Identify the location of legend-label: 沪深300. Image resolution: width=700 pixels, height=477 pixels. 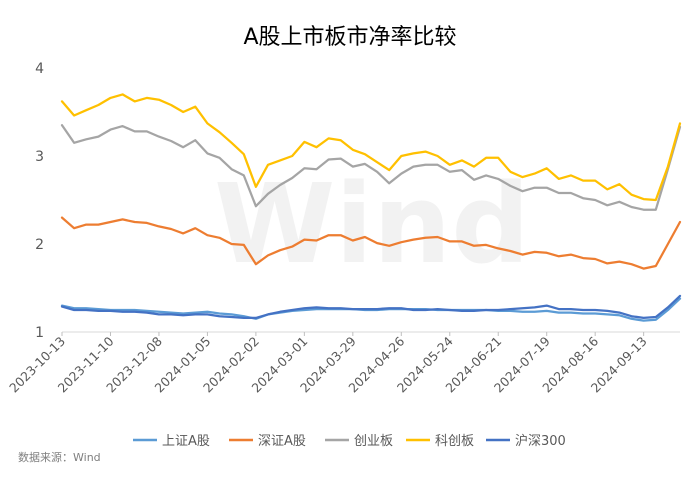
(540, 441).